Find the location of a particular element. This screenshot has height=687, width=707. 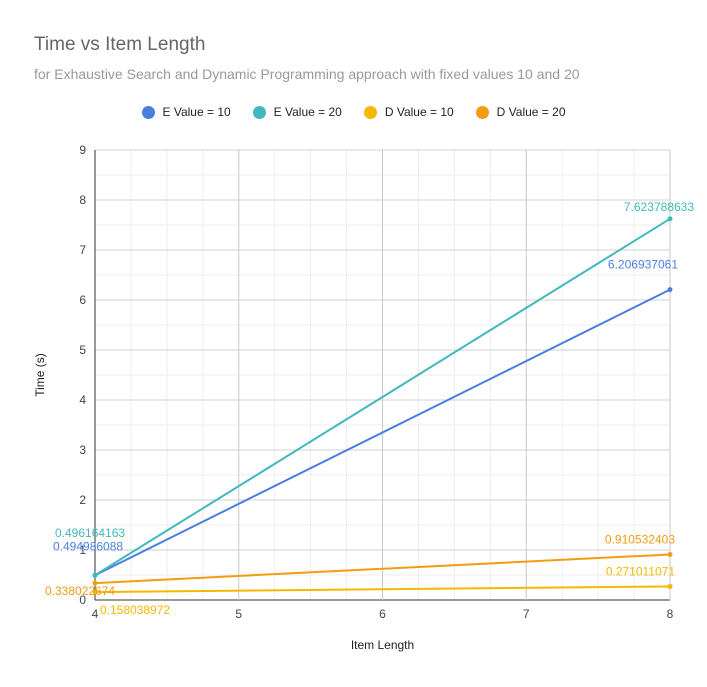

legend-label-d10: D Value = 10 is located at coordinates (419, 112).